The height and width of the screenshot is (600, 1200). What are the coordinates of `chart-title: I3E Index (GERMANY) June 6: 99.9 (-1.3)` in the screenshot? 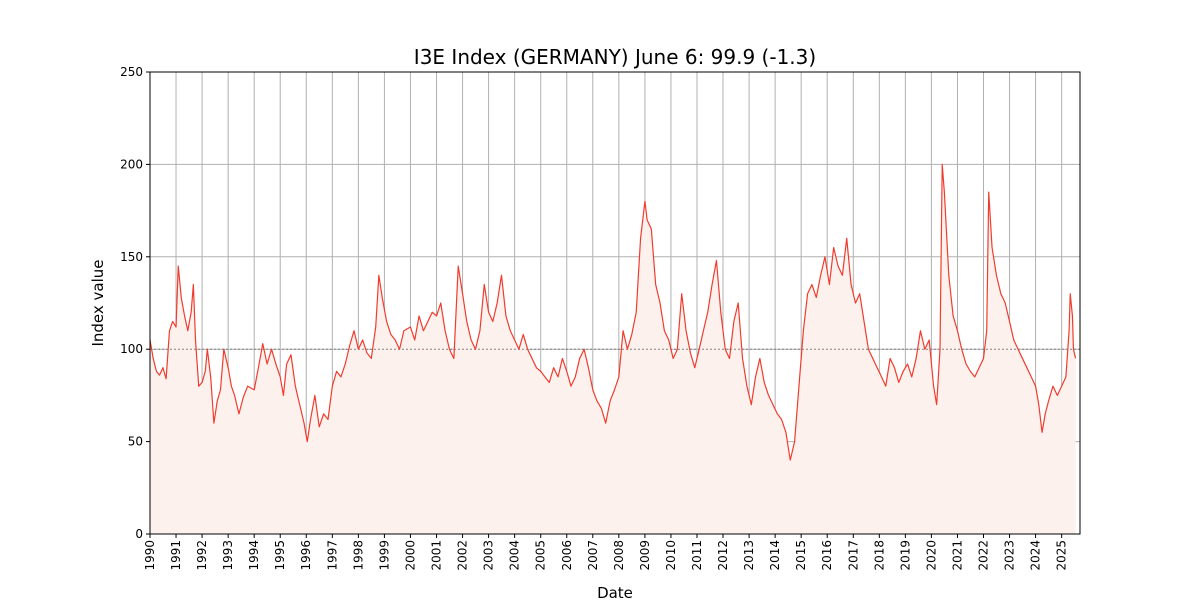 It's located at (615, 57).